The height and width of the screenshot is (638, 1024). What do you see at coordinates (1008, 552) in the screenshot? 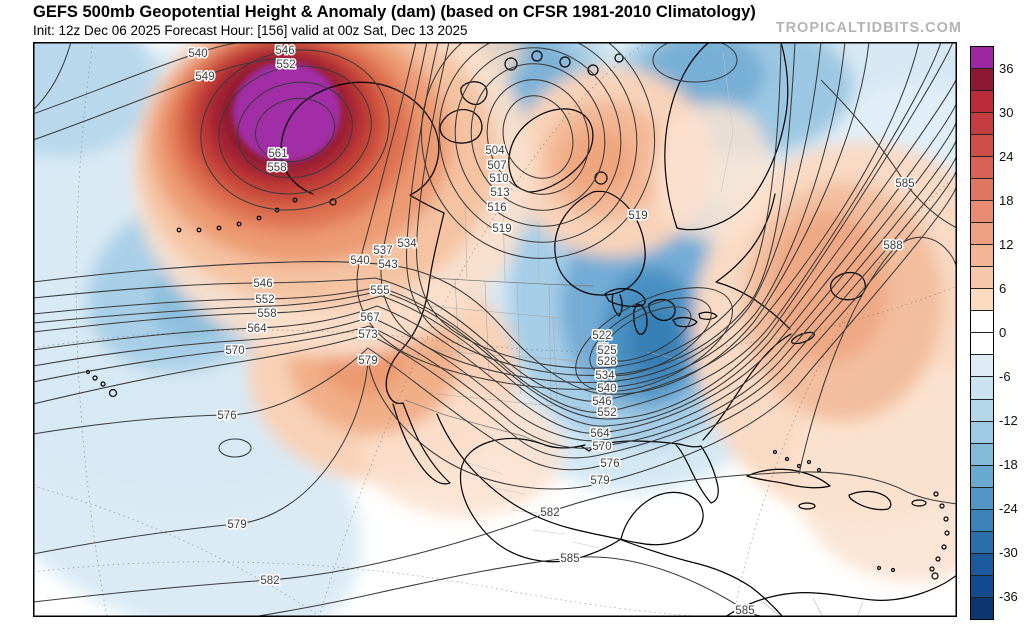
I see `colorbar-tick: -30` at bounding box center [1008, 552].